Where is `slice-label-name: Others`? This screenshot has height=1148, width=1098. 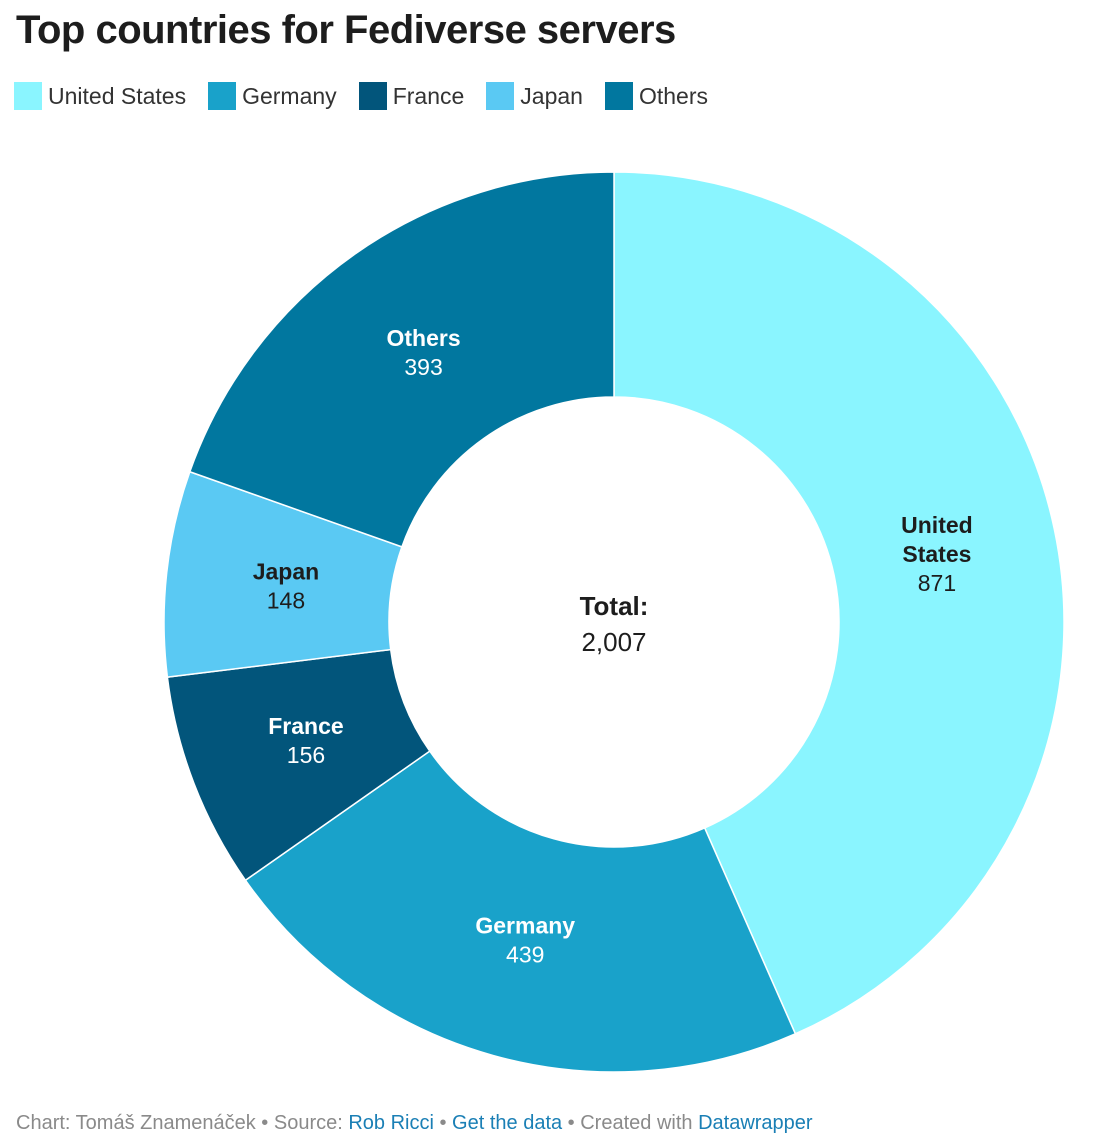
slice-label-name: Others is located at coordinates (423, 338).